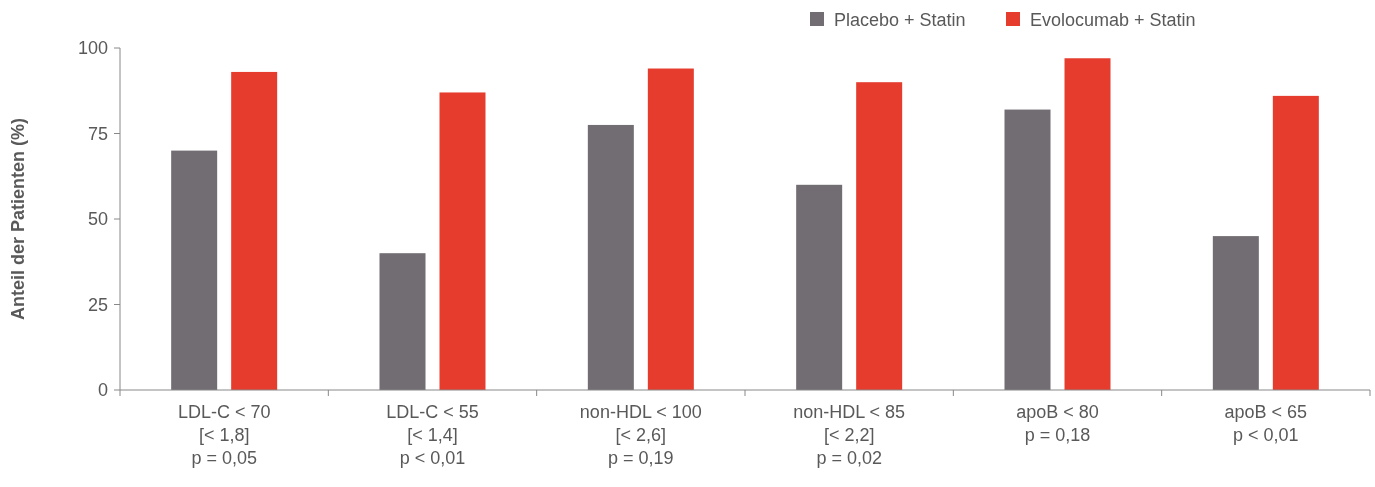  I want to click on x-tick-label: non-HDL < 85 [< 2,2] p = 0,02, so click(849, 435).